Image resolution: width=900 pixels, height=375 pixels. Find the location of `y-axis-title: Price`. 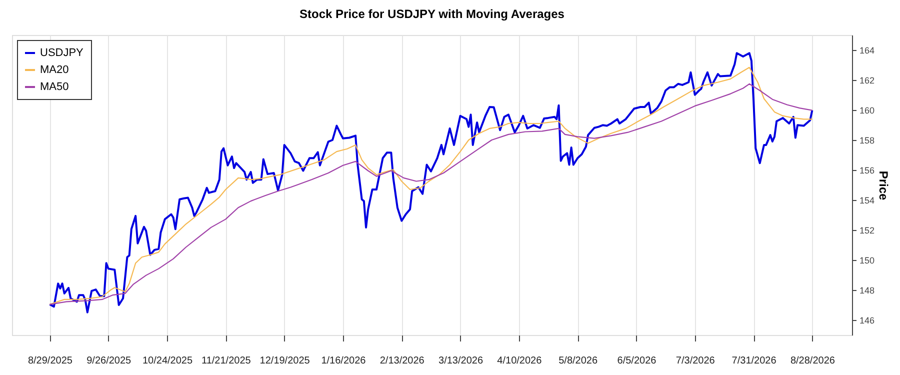

y-axis-title: Price is located at coordinates (883, 185).